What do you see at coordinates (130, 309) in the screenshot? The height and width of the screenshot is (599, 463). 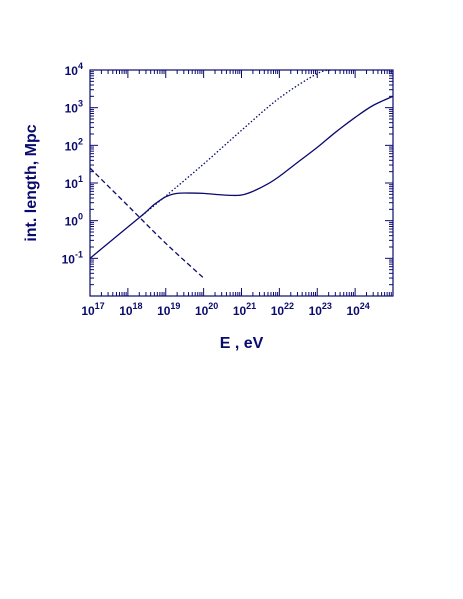 I see `x-tick-label: 1018` at bounding box center [130, 309].